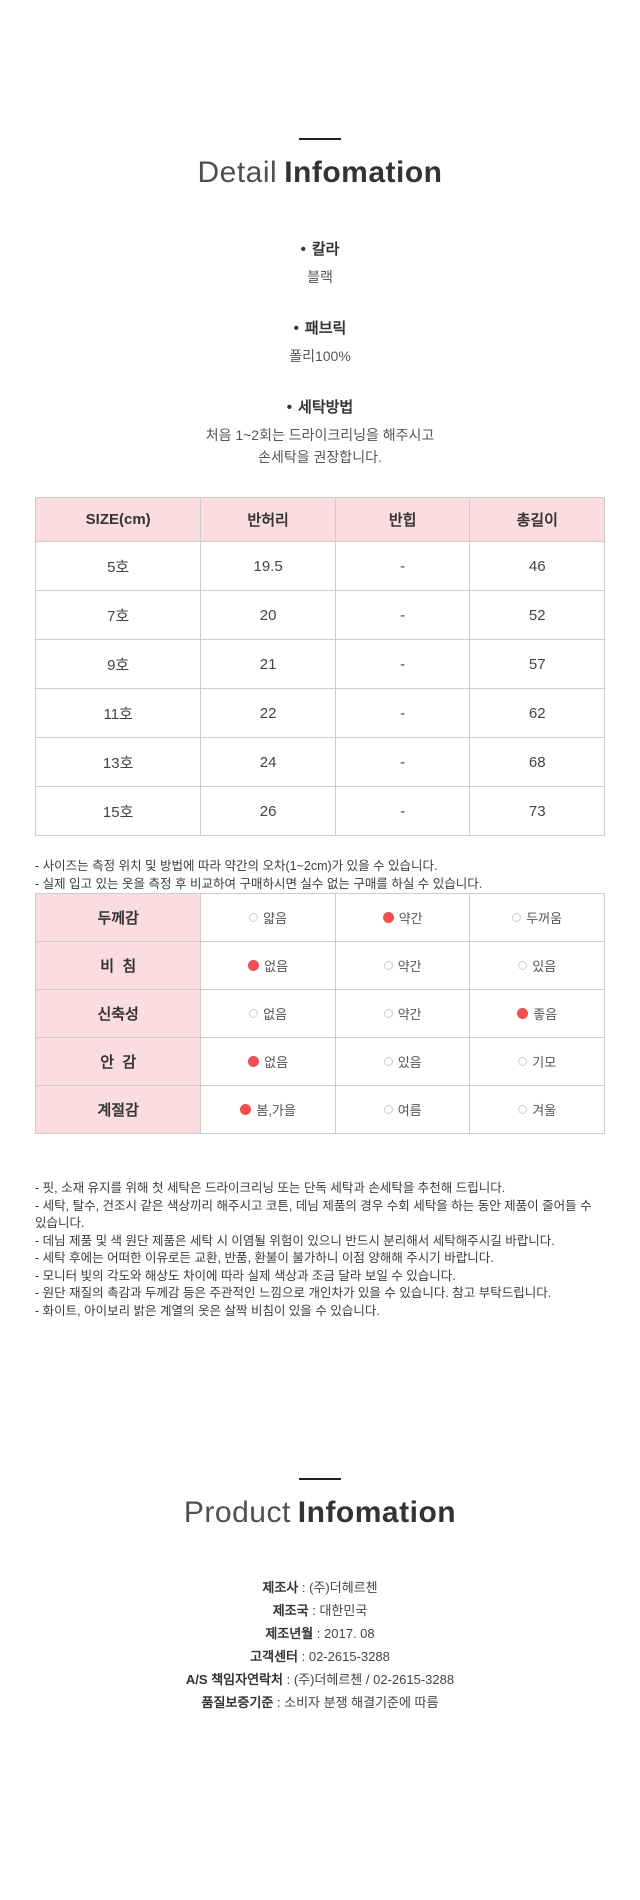 The width and height of the screenshot is (640, 1900). Describe the element at coordinates (320, 1633) in the screenshot. I see `product-info-line: 제조년월 : 2017. 08` at that location.